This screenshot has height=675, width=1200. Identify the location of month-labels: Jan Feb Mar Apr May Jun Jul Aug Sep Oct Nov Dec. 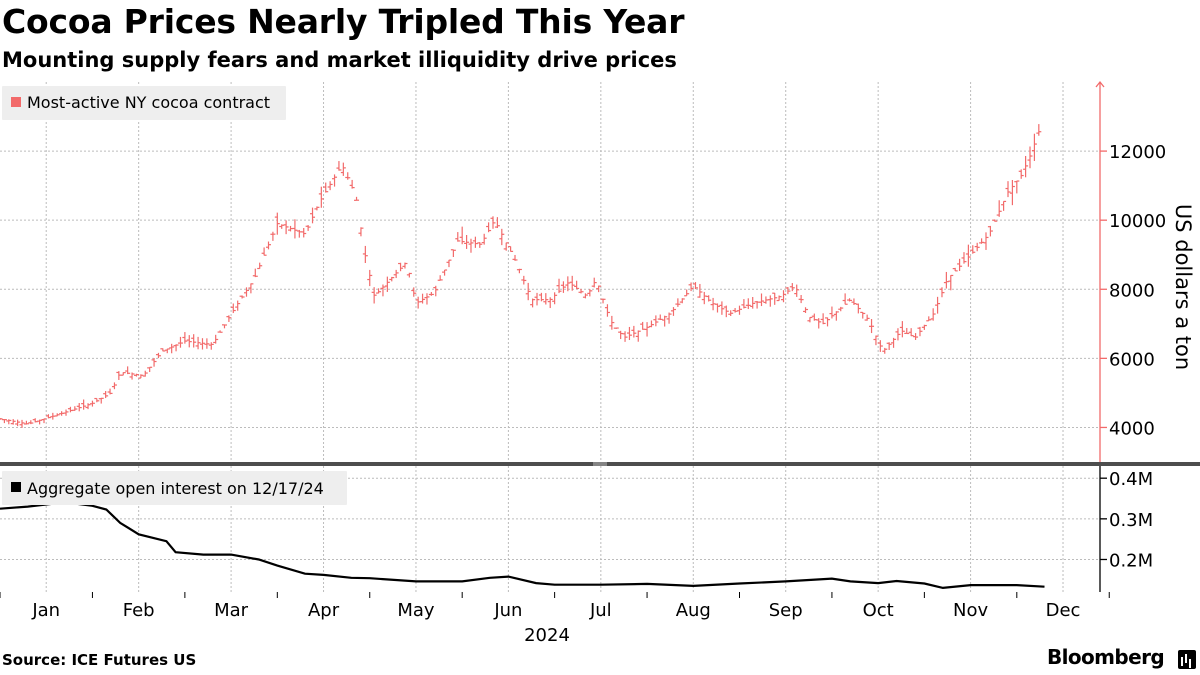
(555, 610).